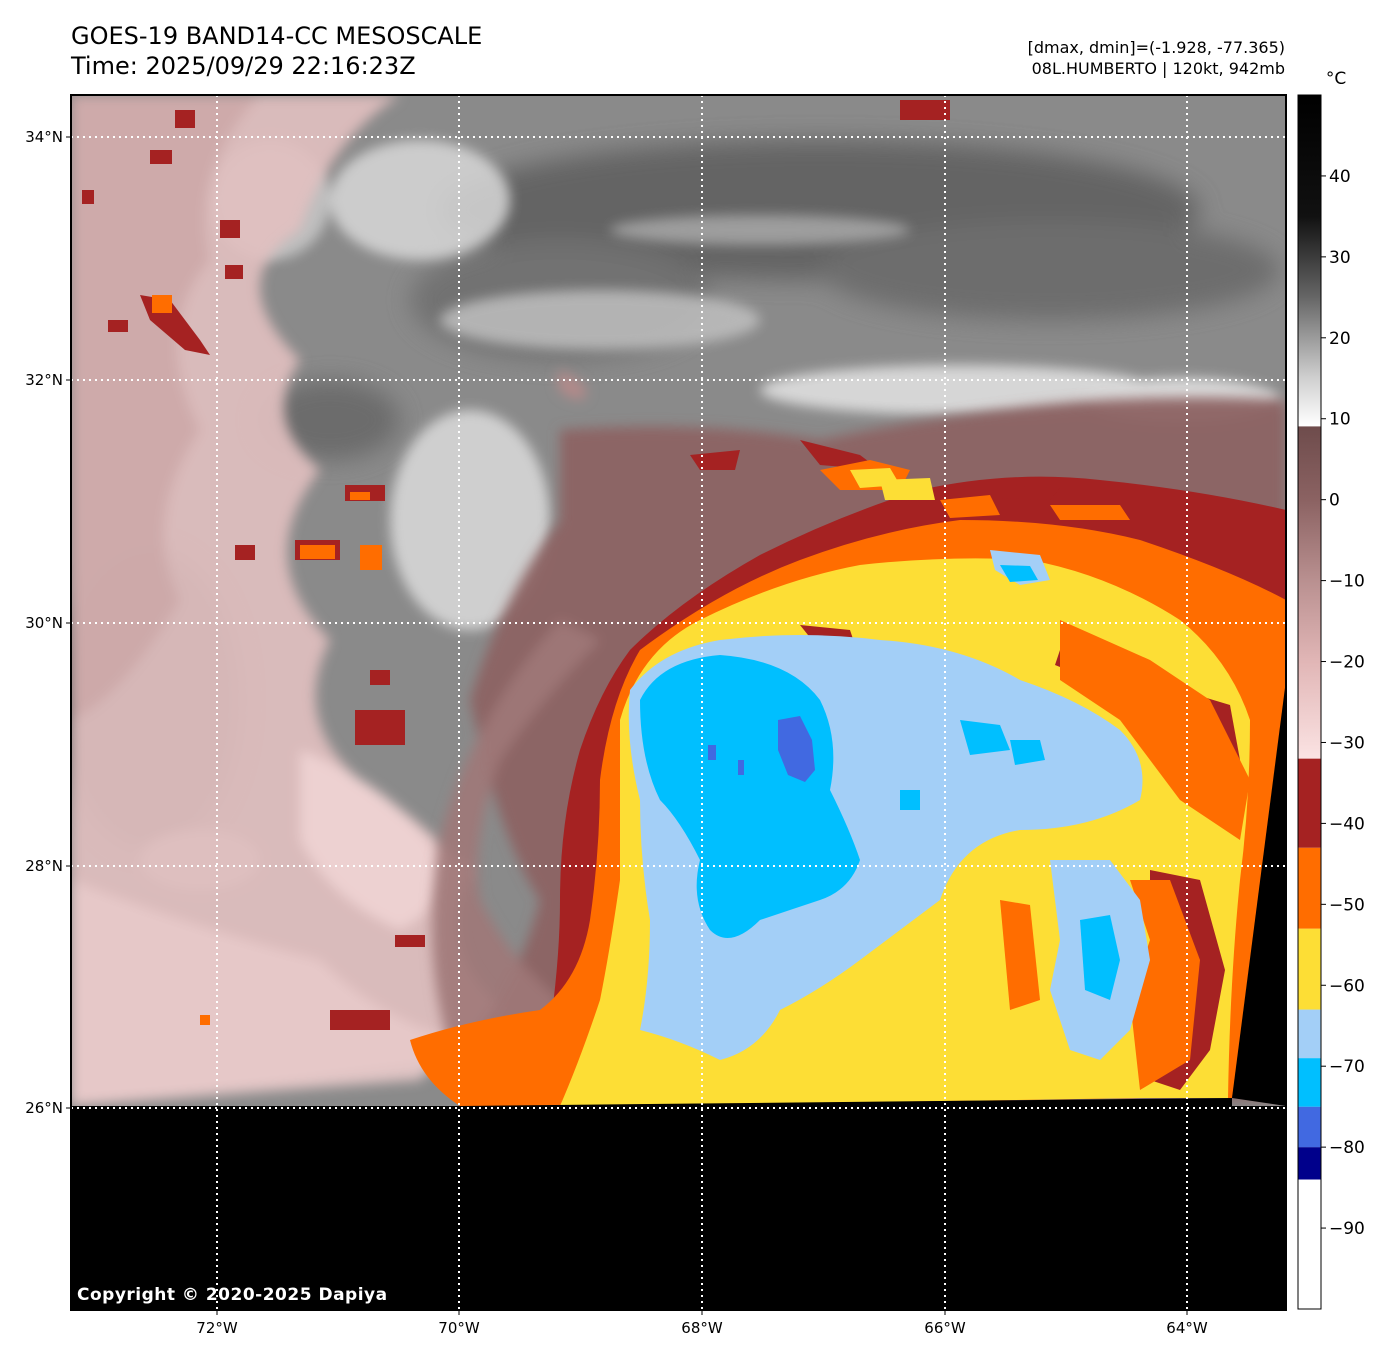 The width and height of the screenshot is (1390, 1359). What do you see at coordinates (1347, 905) in the screenshot?
I see `colorbar-tick-label: −50` at bounding box center [1347, 905].